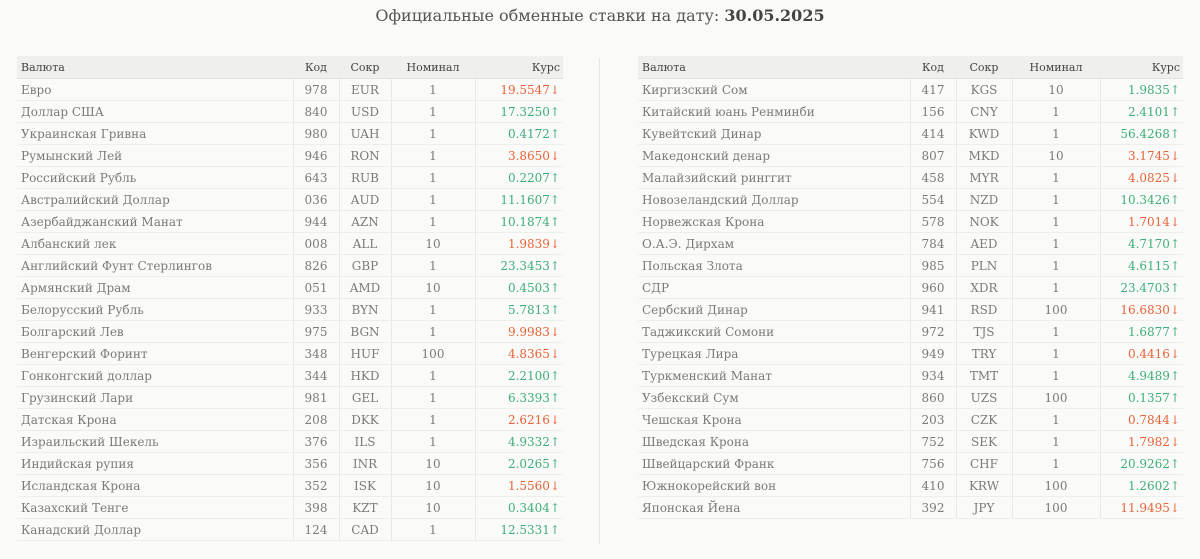  Describe the element at coordinates (518, 243) in the screenshot. I see `currency-rate-cell: 1.9839↓` at that location.